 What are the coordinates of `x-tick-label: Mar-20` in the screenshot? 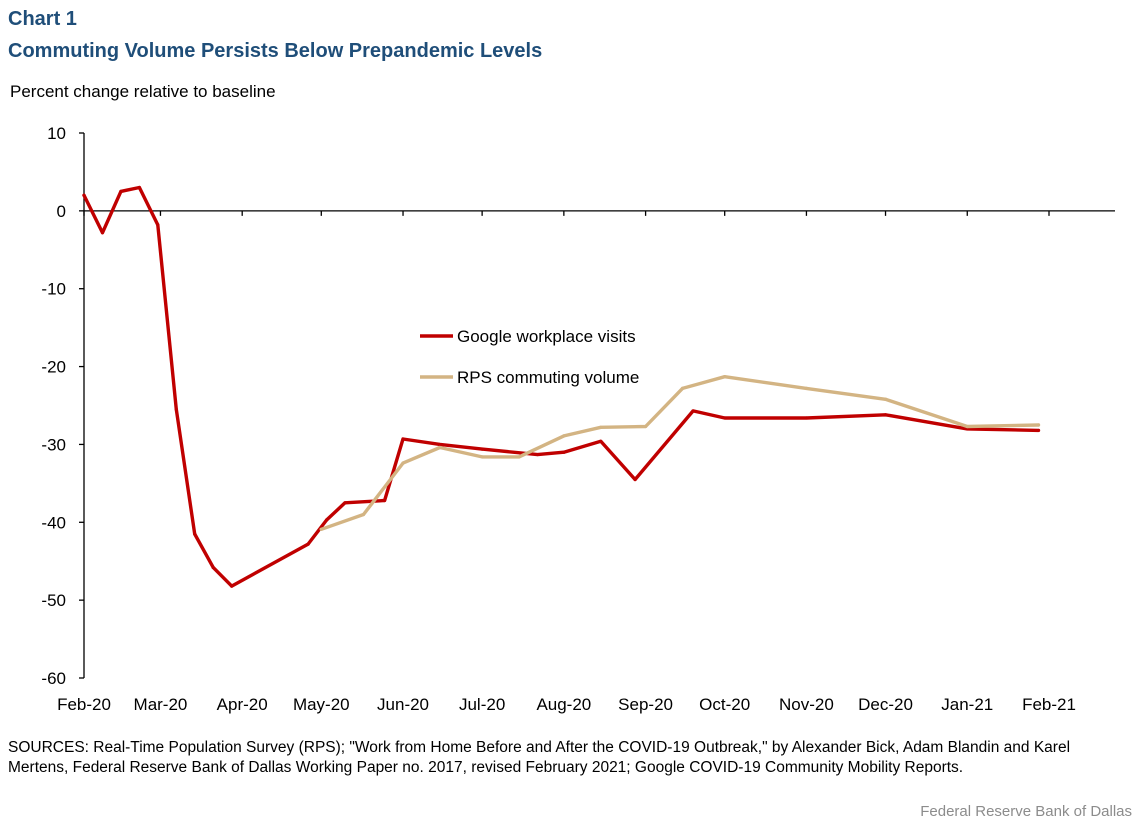 It's located at (161, 704).